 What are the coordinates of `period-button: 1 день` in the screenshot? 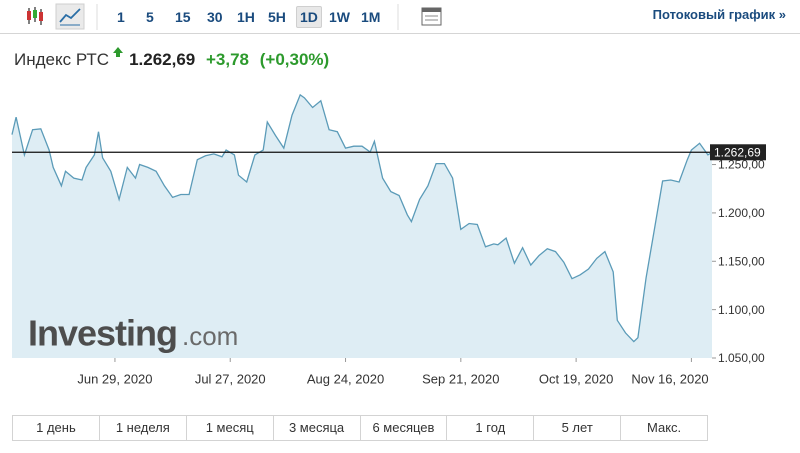 It's located at (56, 428).